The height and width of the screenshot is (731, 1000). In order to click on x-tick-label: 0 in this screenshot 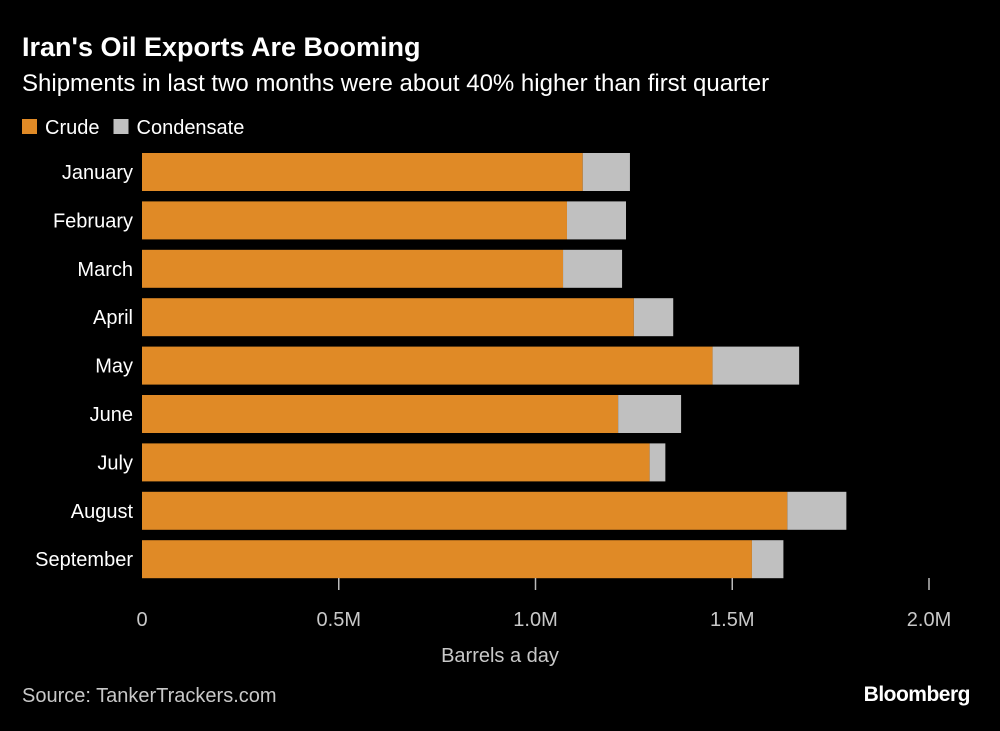, I will do `click(141, 620)`.